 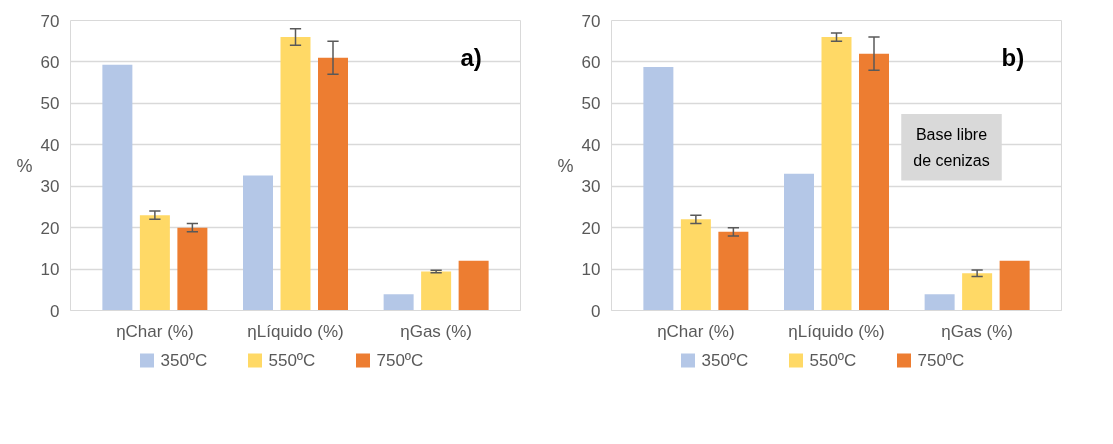 I want to click on annotation: a), so click(x=471, y=57).